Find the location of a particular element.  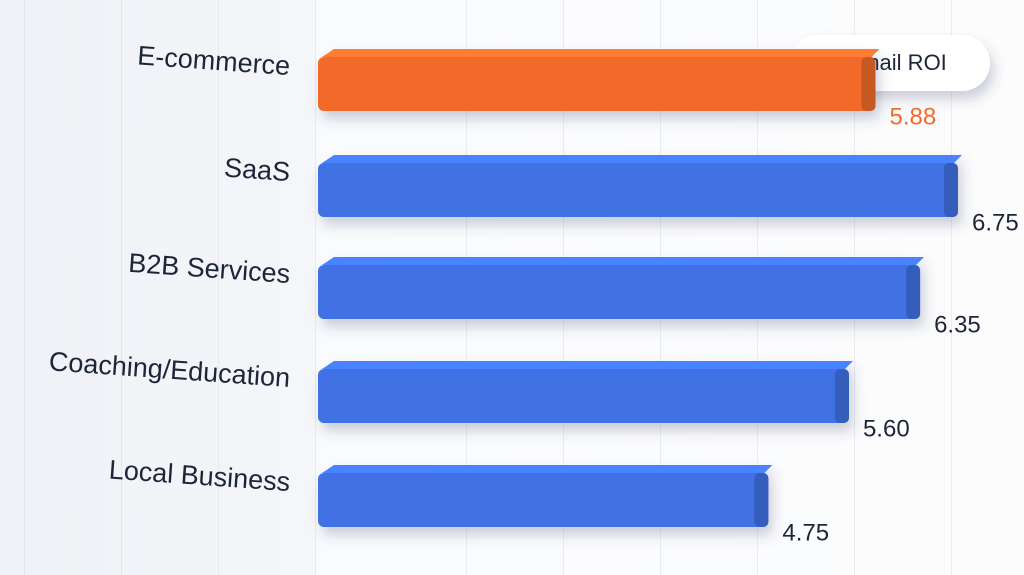

category-label: E-commerce is located at coordinates (213, 60).